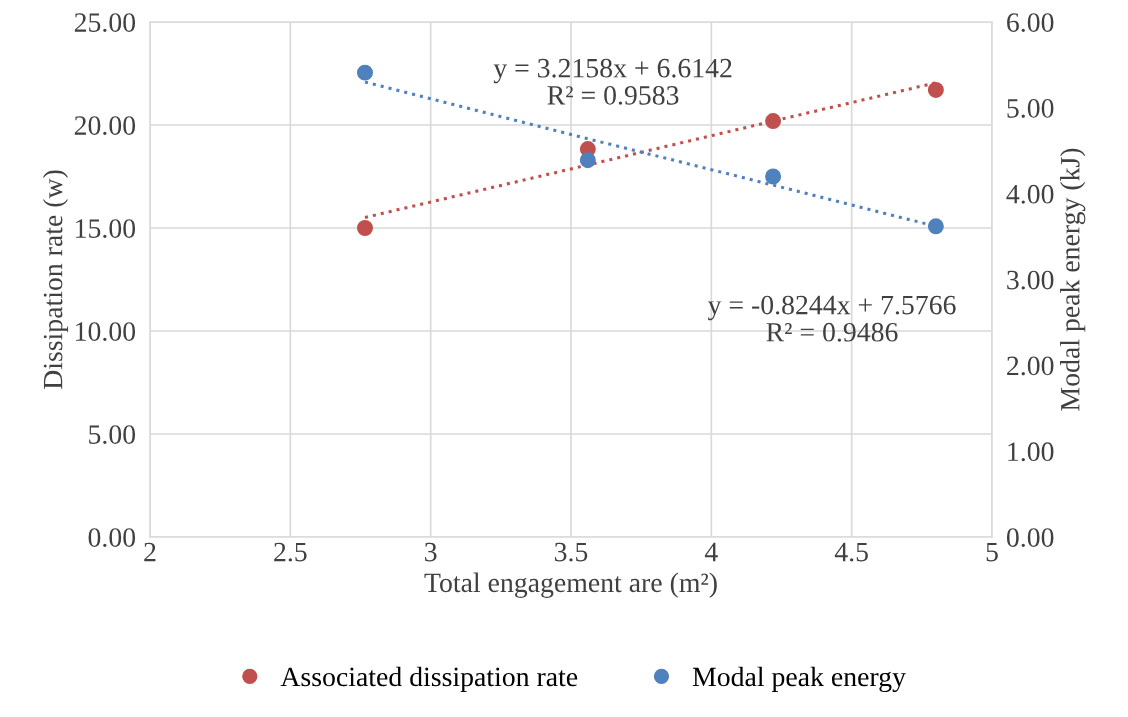  I want to click on y-tick-label: 15.00, so click(106, 229).